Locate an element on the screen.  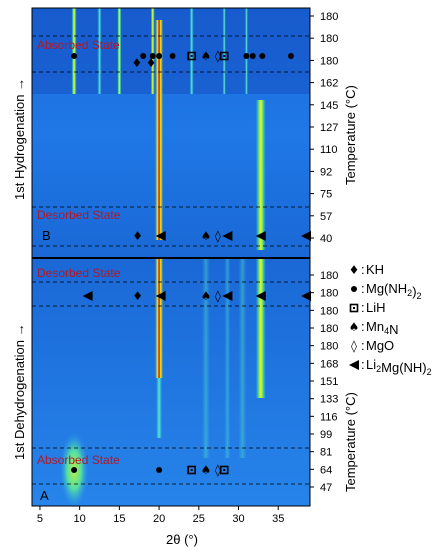
legend-label: LiH is located at coordinates (376, 307).